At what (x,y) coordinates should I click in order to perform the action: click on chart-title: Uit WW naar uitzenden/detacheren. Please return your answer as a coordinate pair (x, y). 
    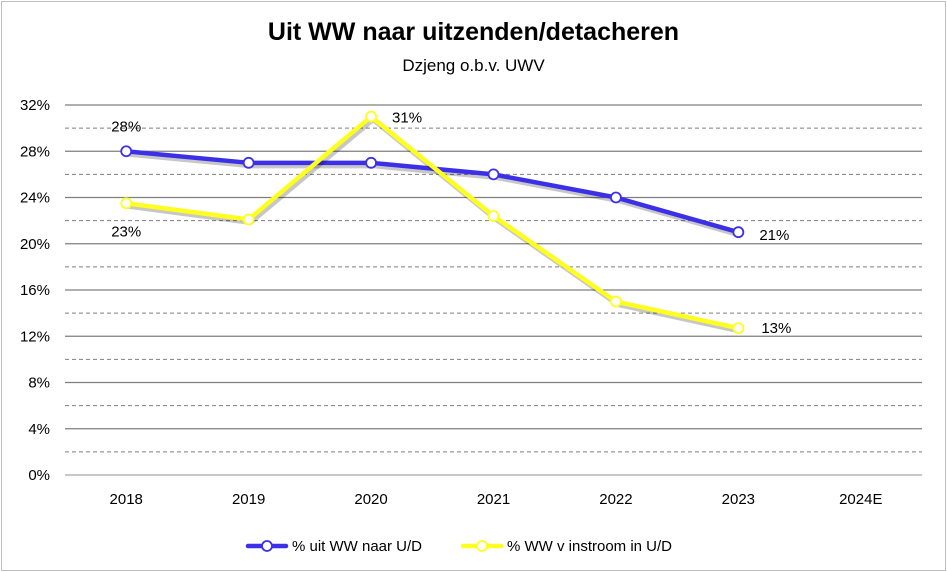
    Looking at the image, I should click on (473, 32).